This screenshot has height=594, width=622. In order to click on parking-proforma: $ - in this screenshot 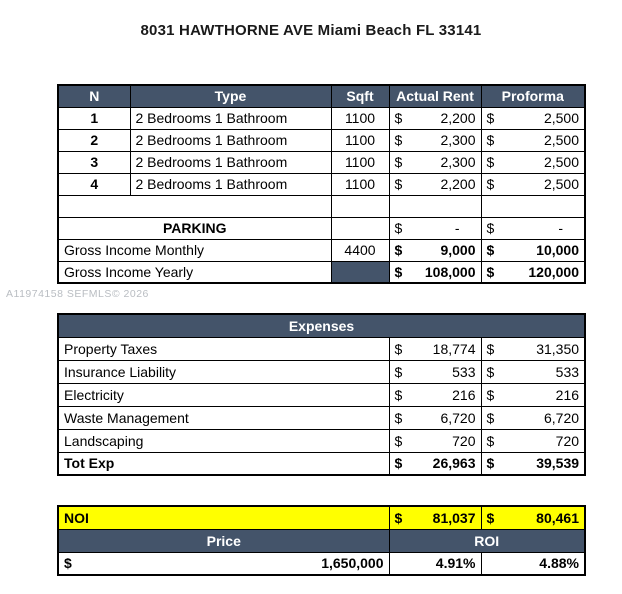, I will do `click(533, 228)`.